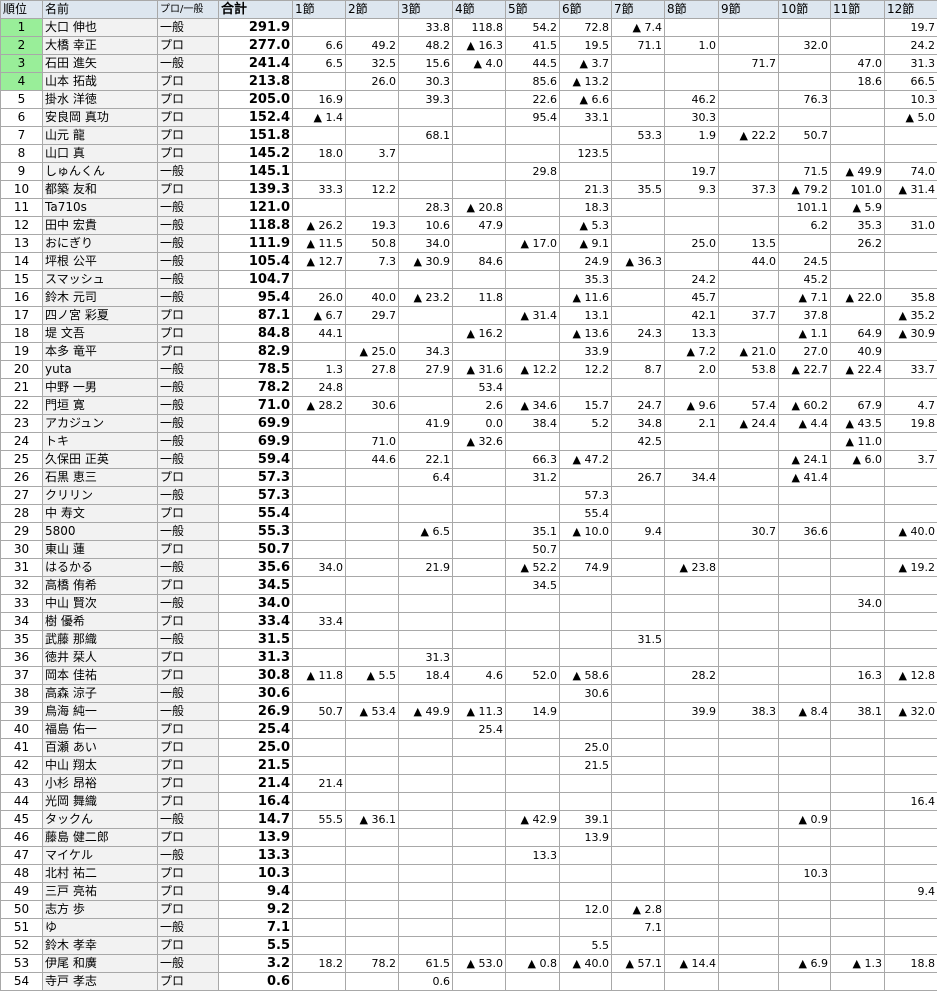 This screenshot has width=937, height=991. I want to click on header-rank: 順位, so click(21, 9).